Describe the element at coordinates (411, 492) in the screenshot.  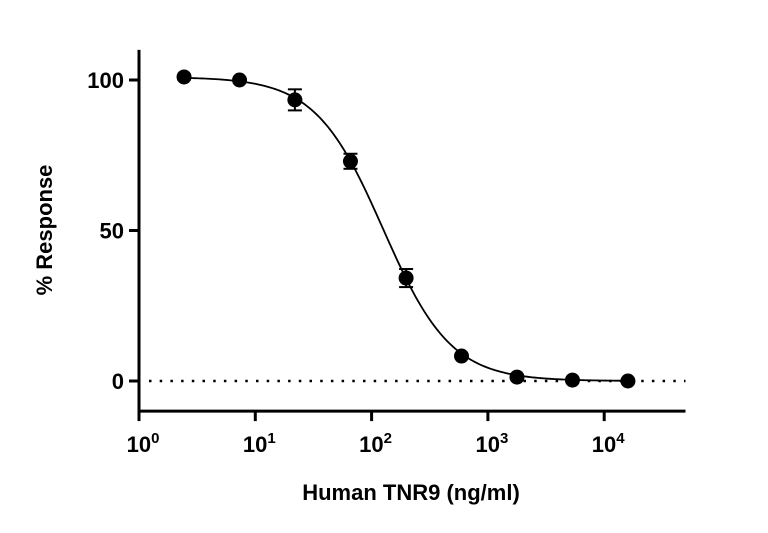
I see `x-axis-label: Human TNR9 (ng/ml)` at that location.